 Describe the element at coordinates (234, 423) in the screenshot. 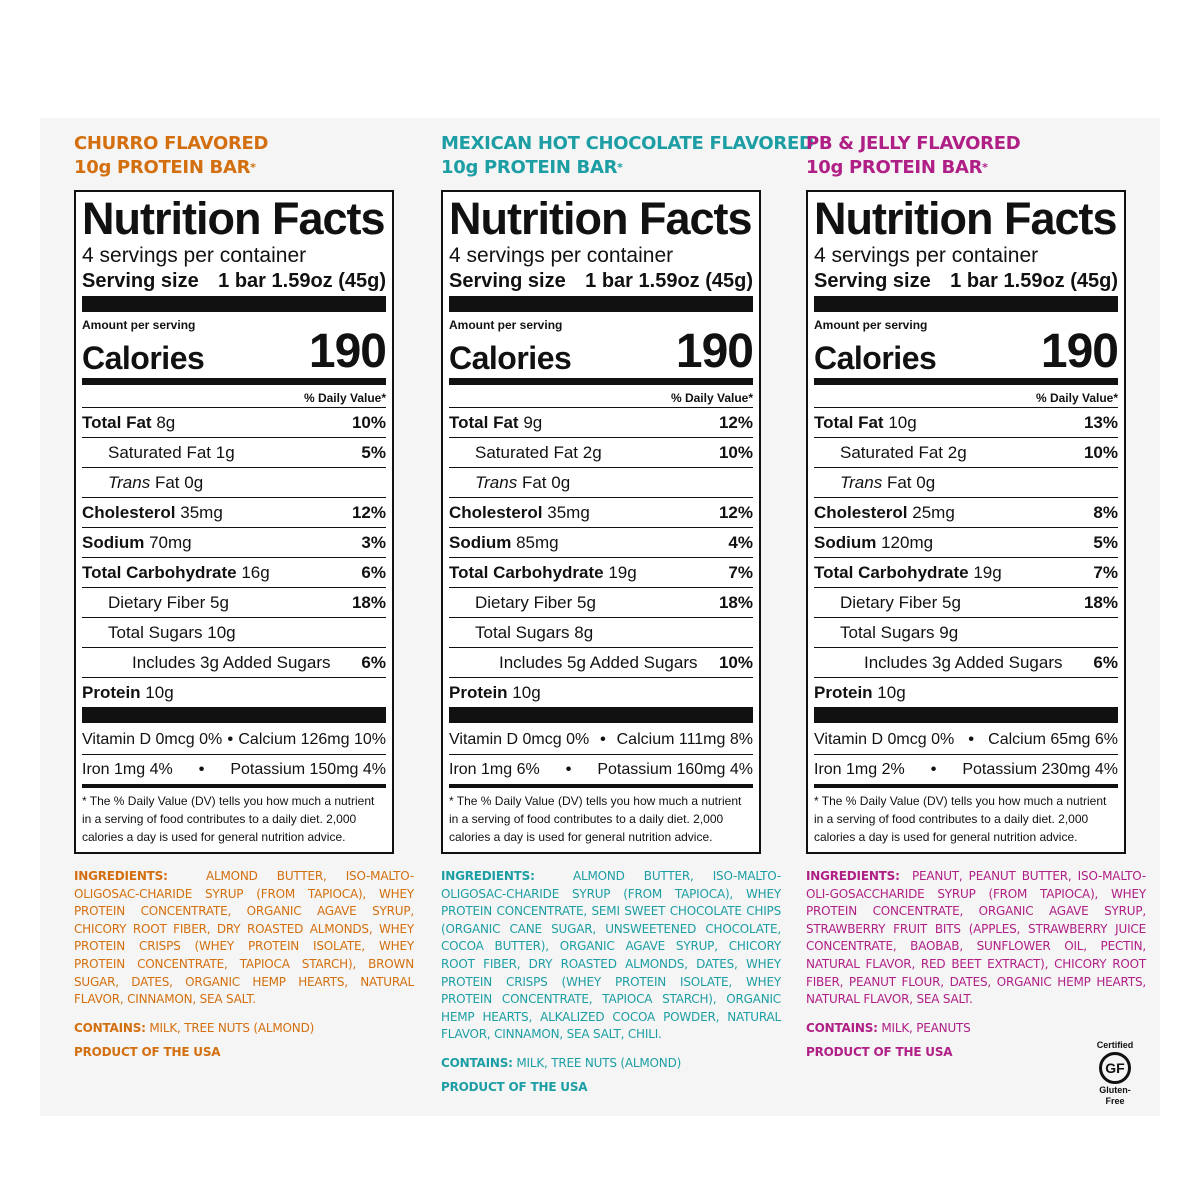

I see `total-fat-row: Total Fat 8g 10%` at that location.